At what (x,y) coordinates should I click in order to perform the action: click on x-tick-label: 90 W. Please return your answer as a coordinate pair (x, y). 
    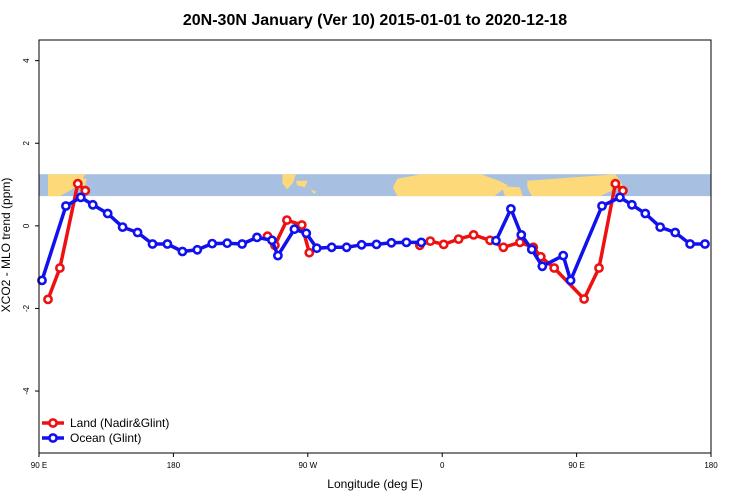
    Looking at the image, I should click on (307, 465).